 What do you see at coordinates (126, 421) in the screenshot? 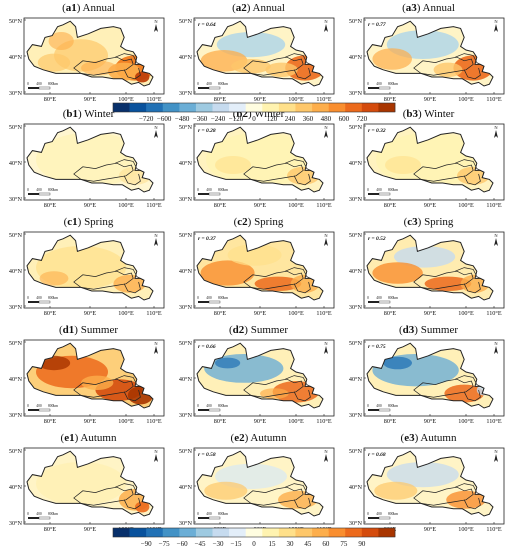
I see `lon-label: 100°E` at bounding box center [126, 421].